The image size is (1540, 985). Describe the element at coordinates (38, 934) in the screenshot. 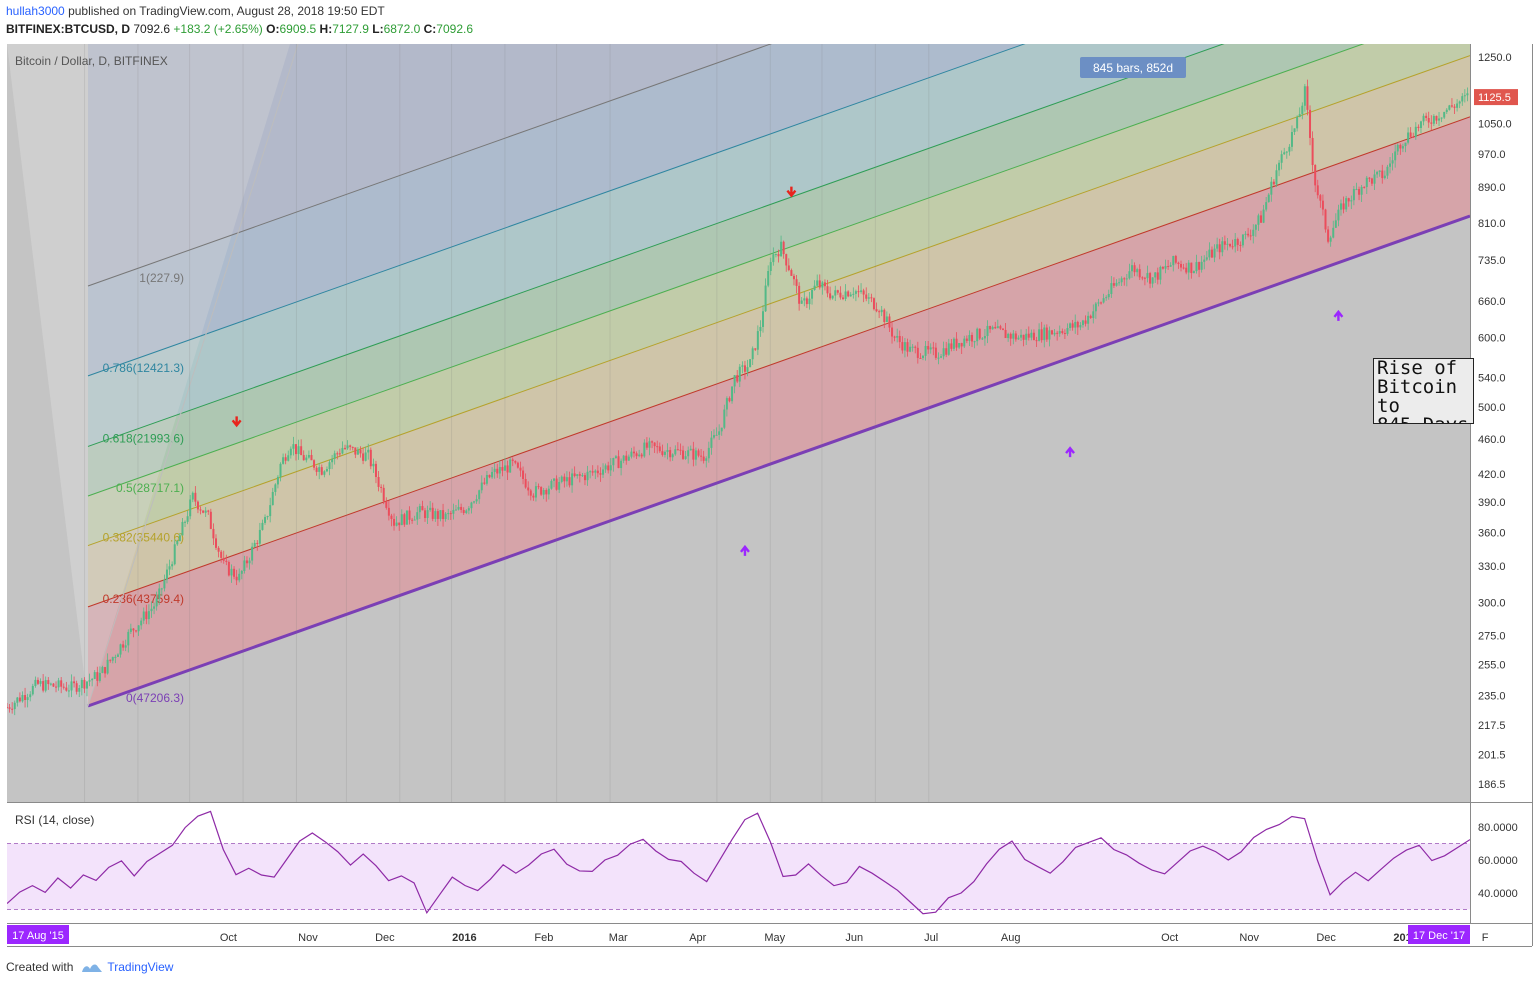

I see `date-badge` at that location.